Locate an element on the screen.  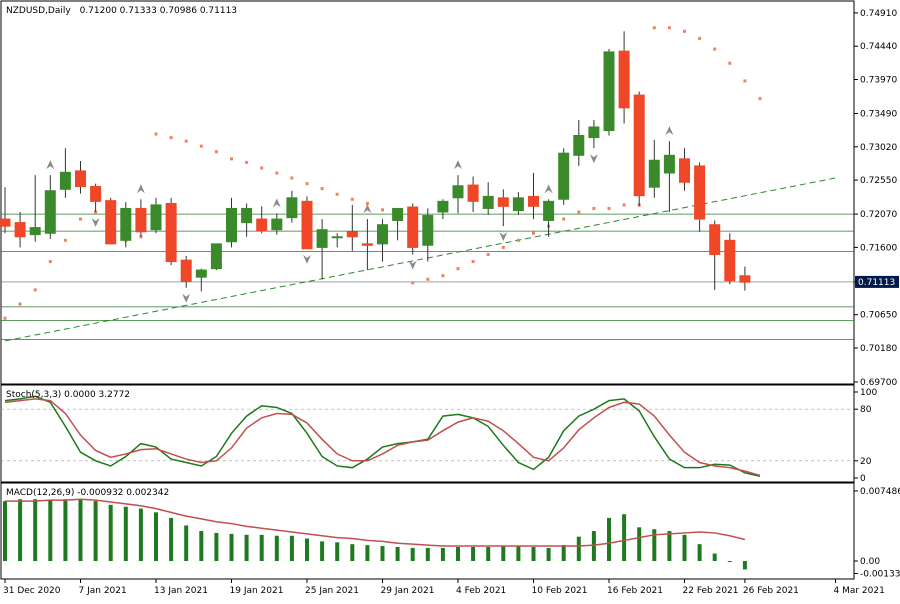
macd-tick-label: 0.007486 is located at coordinates (880, 492).